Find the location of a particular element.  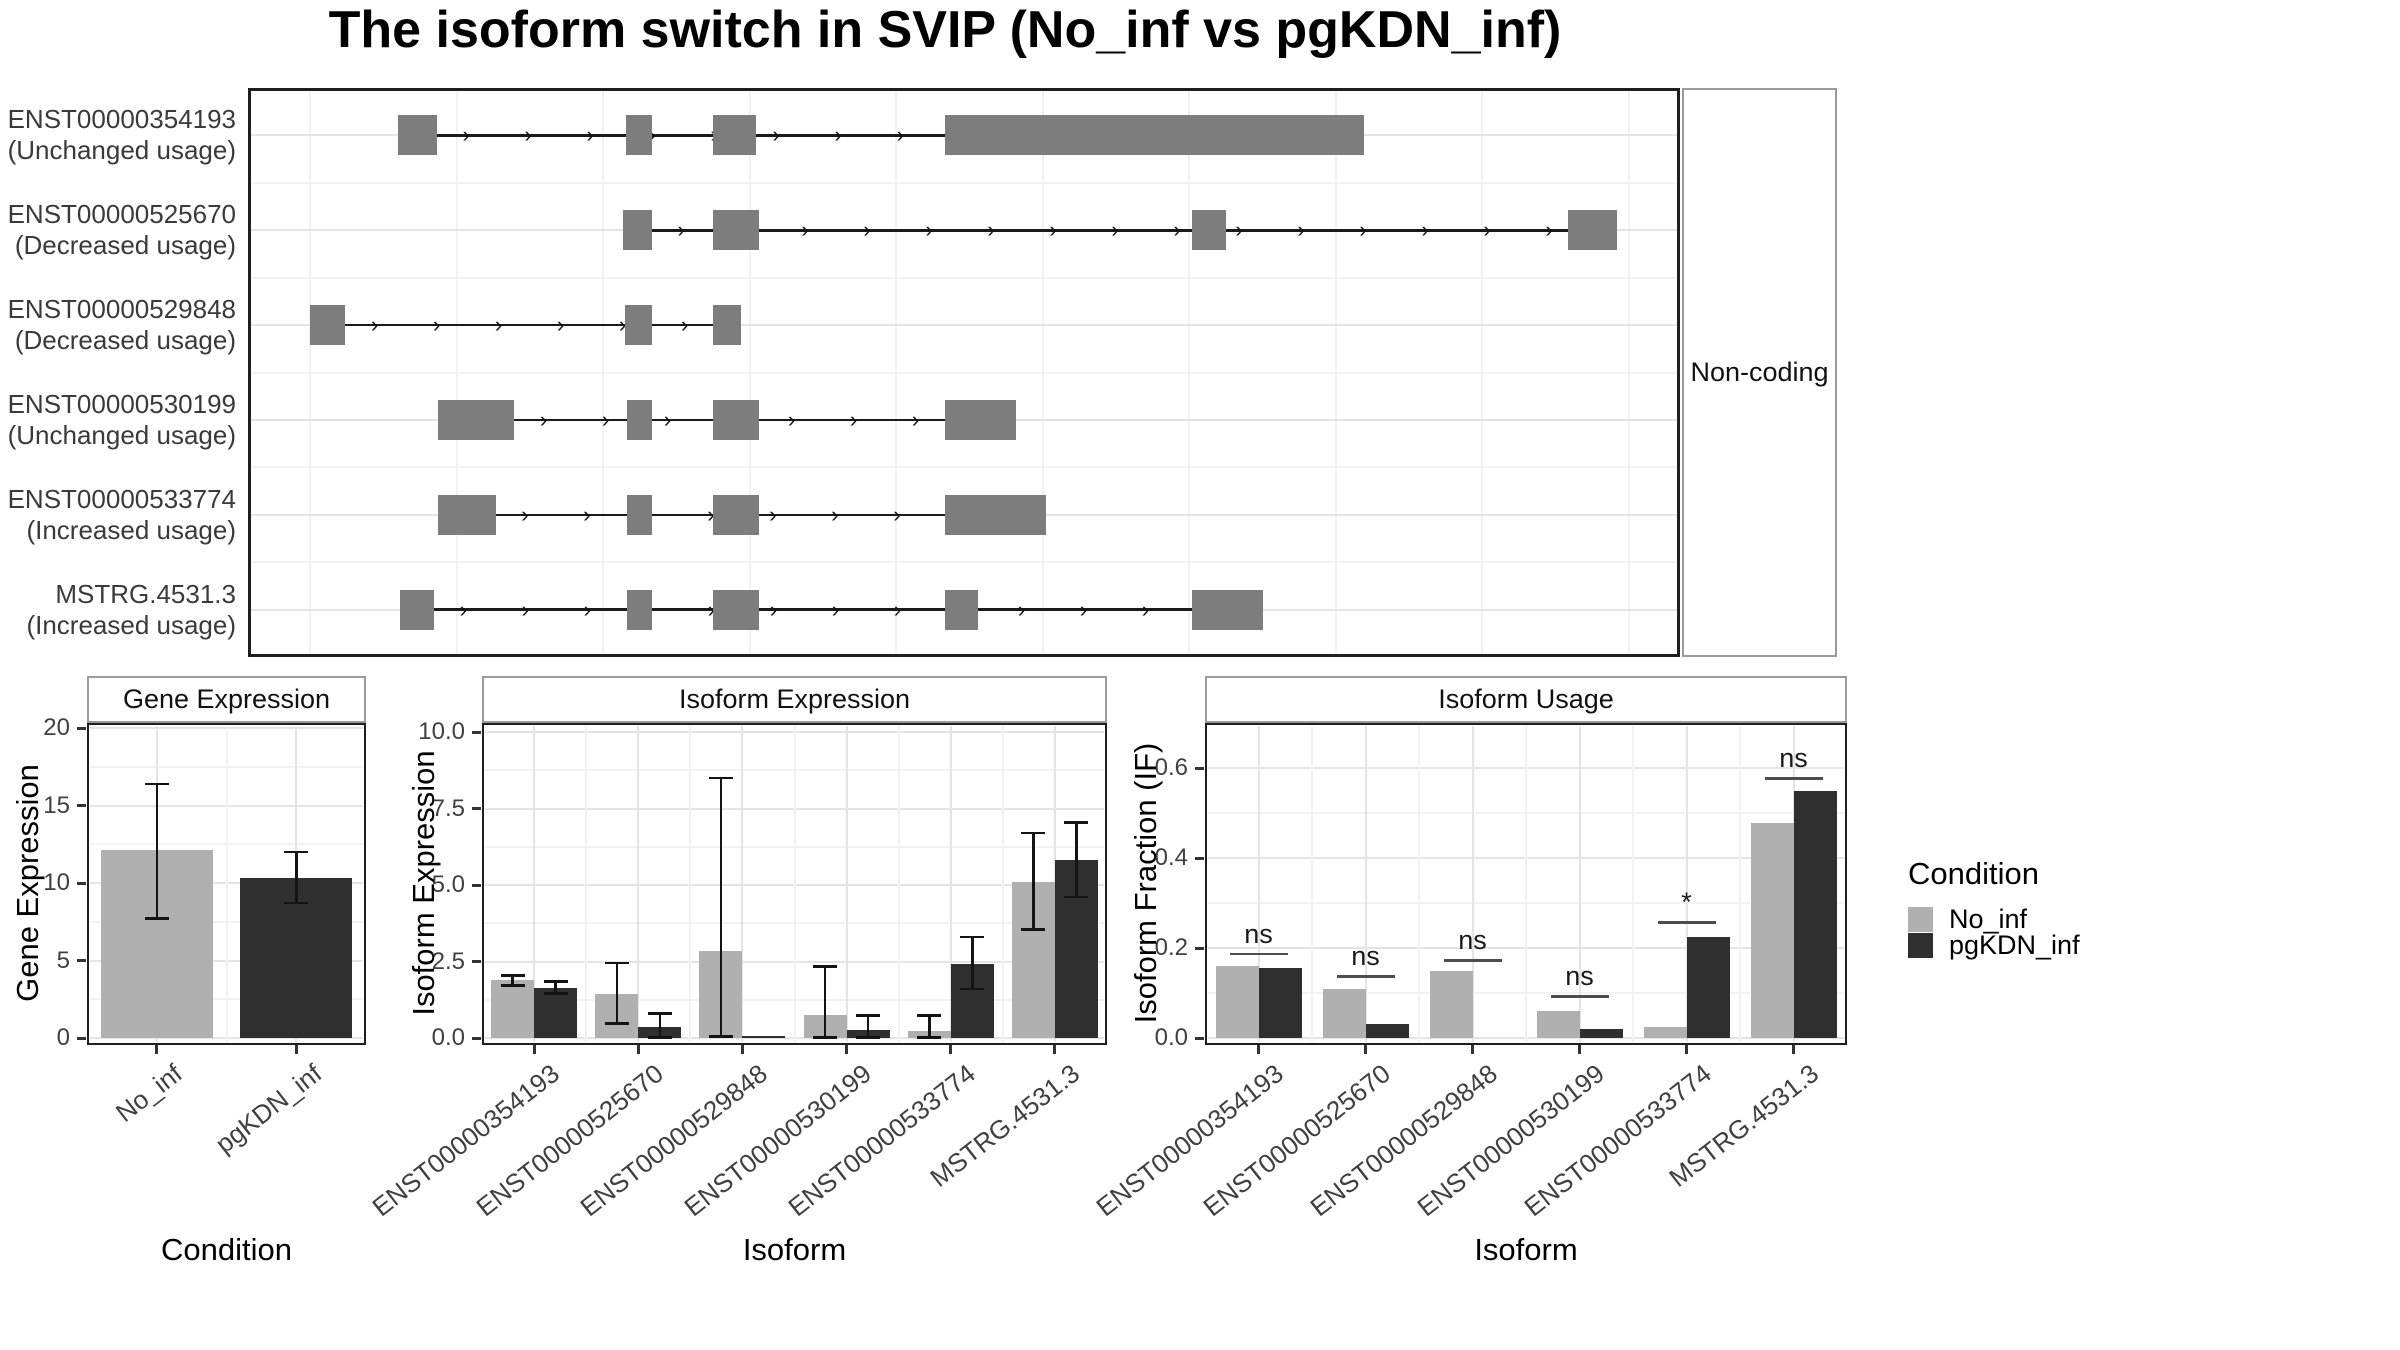

transcript-usage-label: (Unchanged usage) is located at coordinates (121, 150).